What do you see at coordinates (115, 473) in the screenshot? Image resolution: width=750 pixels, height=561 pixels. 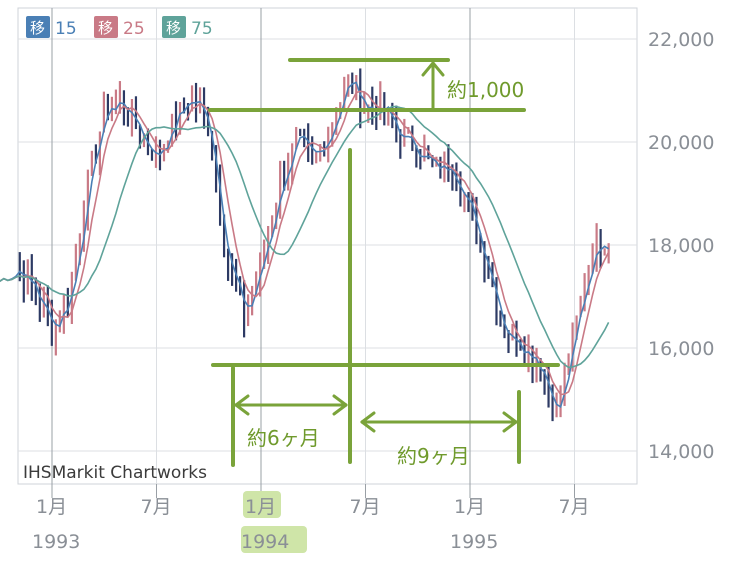 I see `chart-credit: IHSMarkit Chartworks` at bounding box center [115, 473].